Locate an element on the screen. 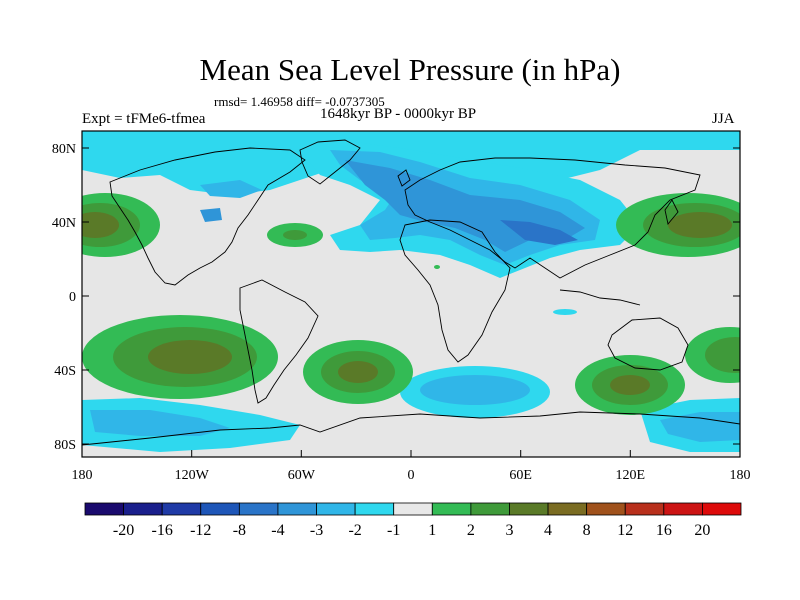 This screenshot has height=600, width=800. antarctica-coast is located at coordinates (411, 428).